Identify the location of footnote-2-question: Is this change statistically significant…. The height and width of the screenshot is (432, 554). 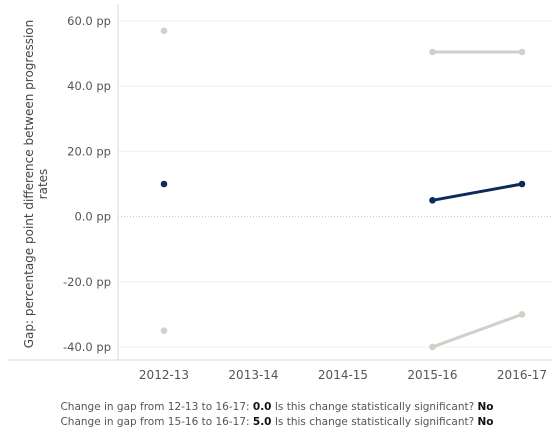
(374, 422).